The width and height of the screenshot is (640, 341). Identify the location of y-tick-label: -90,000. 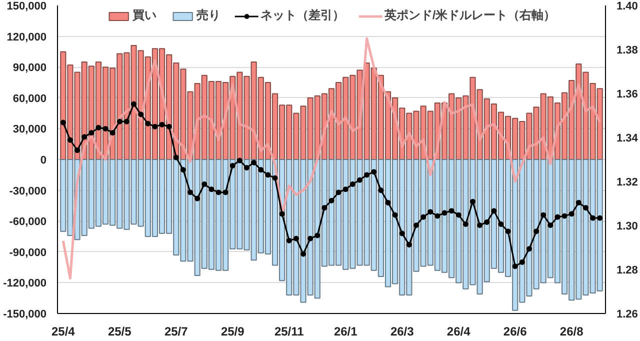
(28, 252).